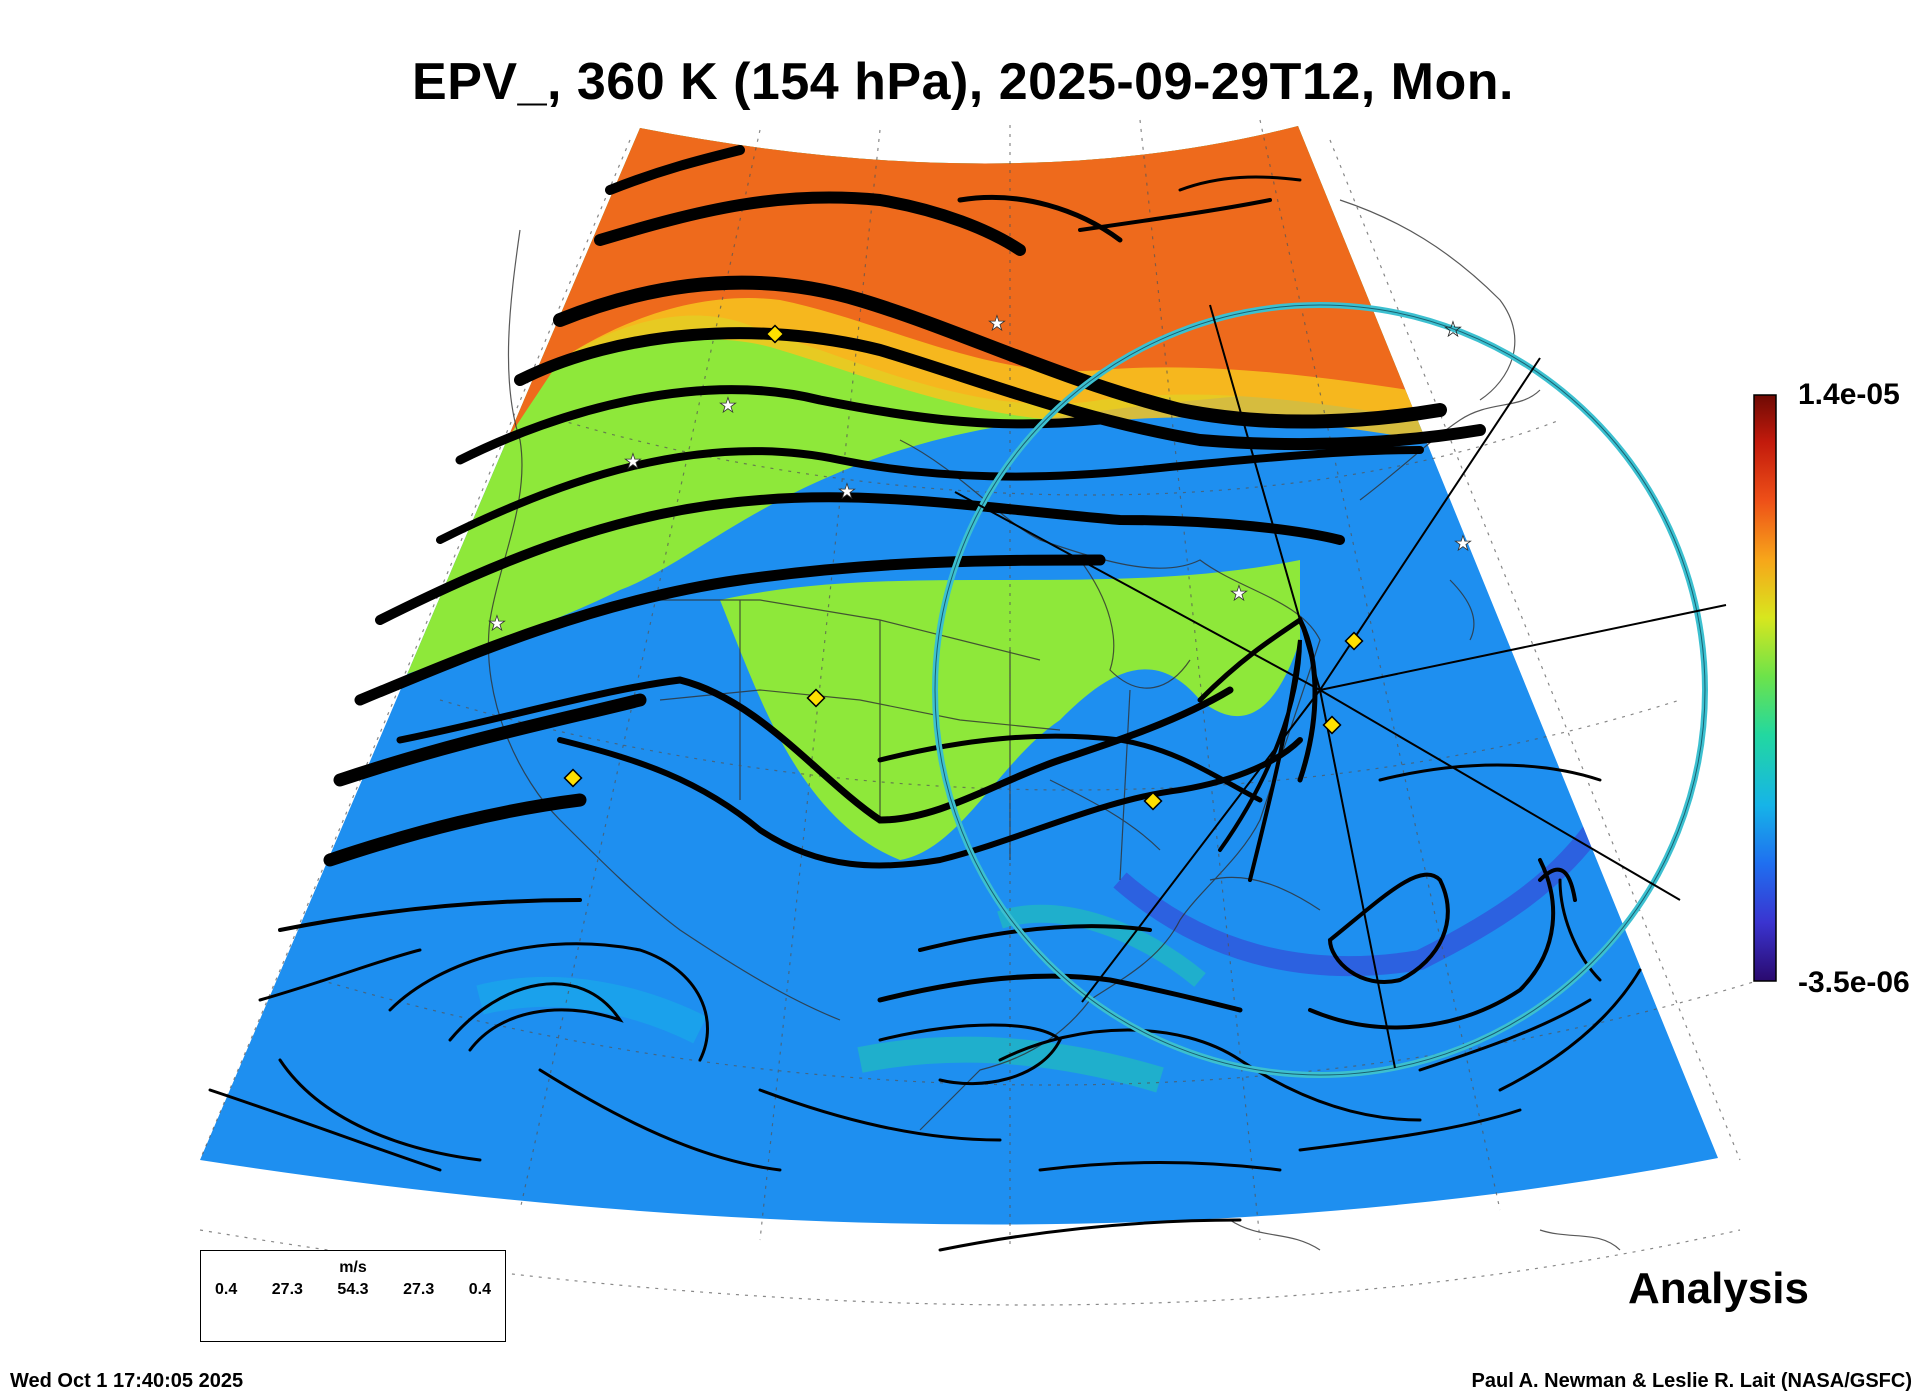 This screenshot has height=1394, width=1926. I want to click on colorbar, so click(1765, 688).